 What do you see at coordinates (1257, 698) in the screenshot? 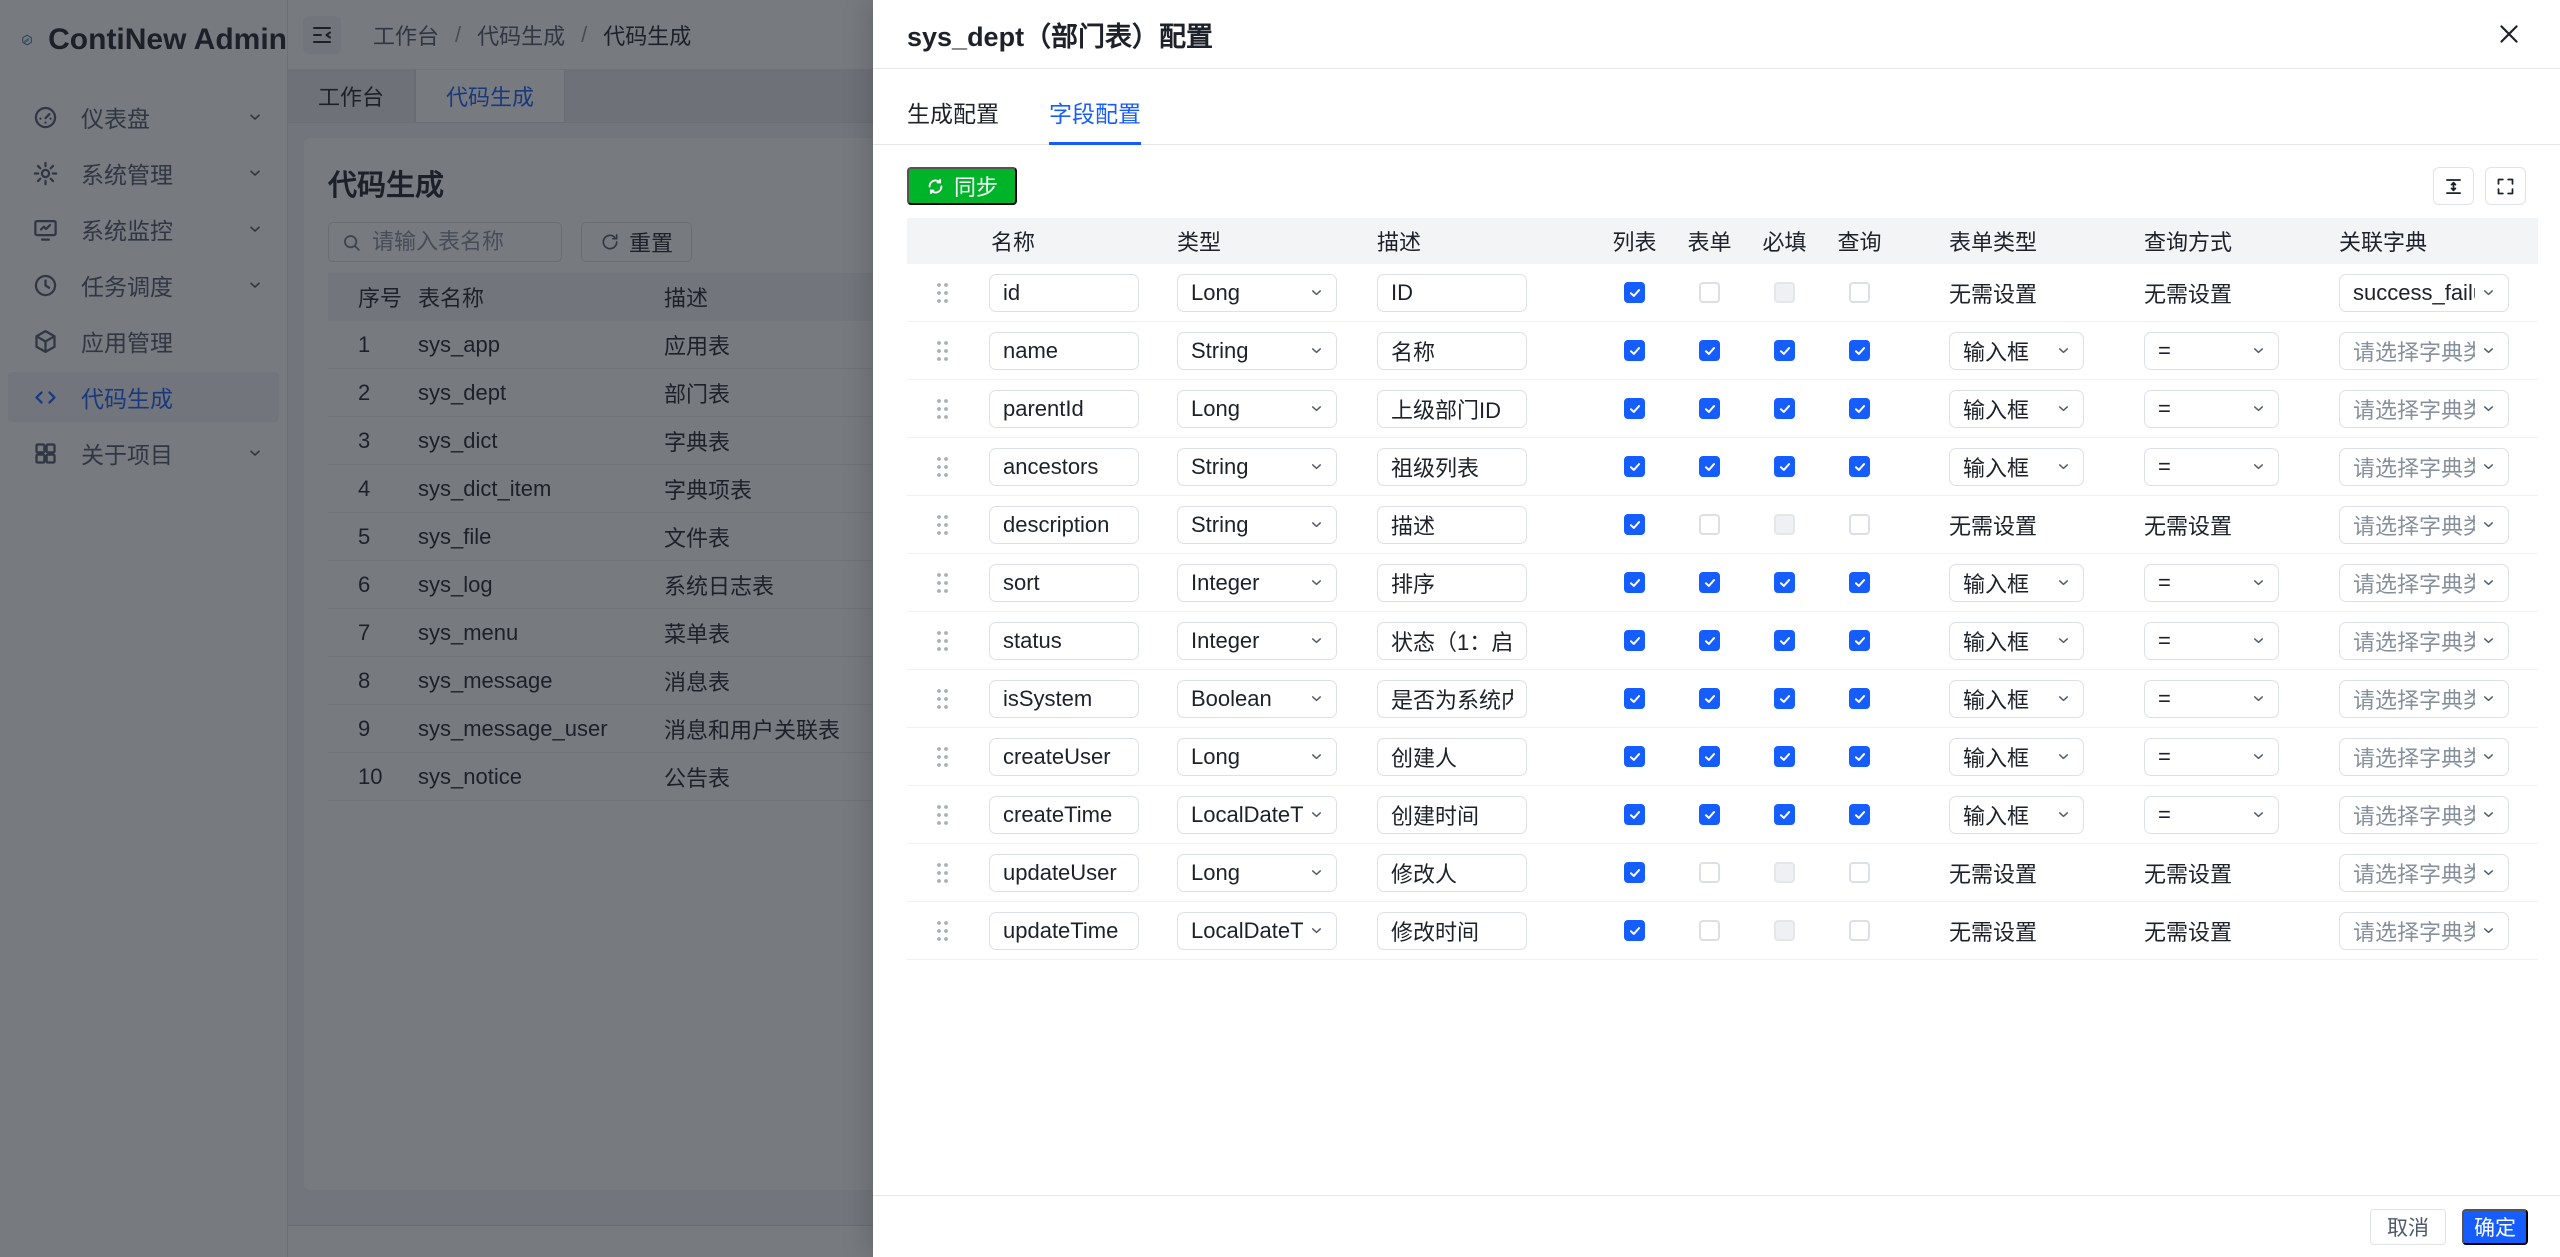
I see `field-type-select: Boolean` at bounding box center [1257, 698].